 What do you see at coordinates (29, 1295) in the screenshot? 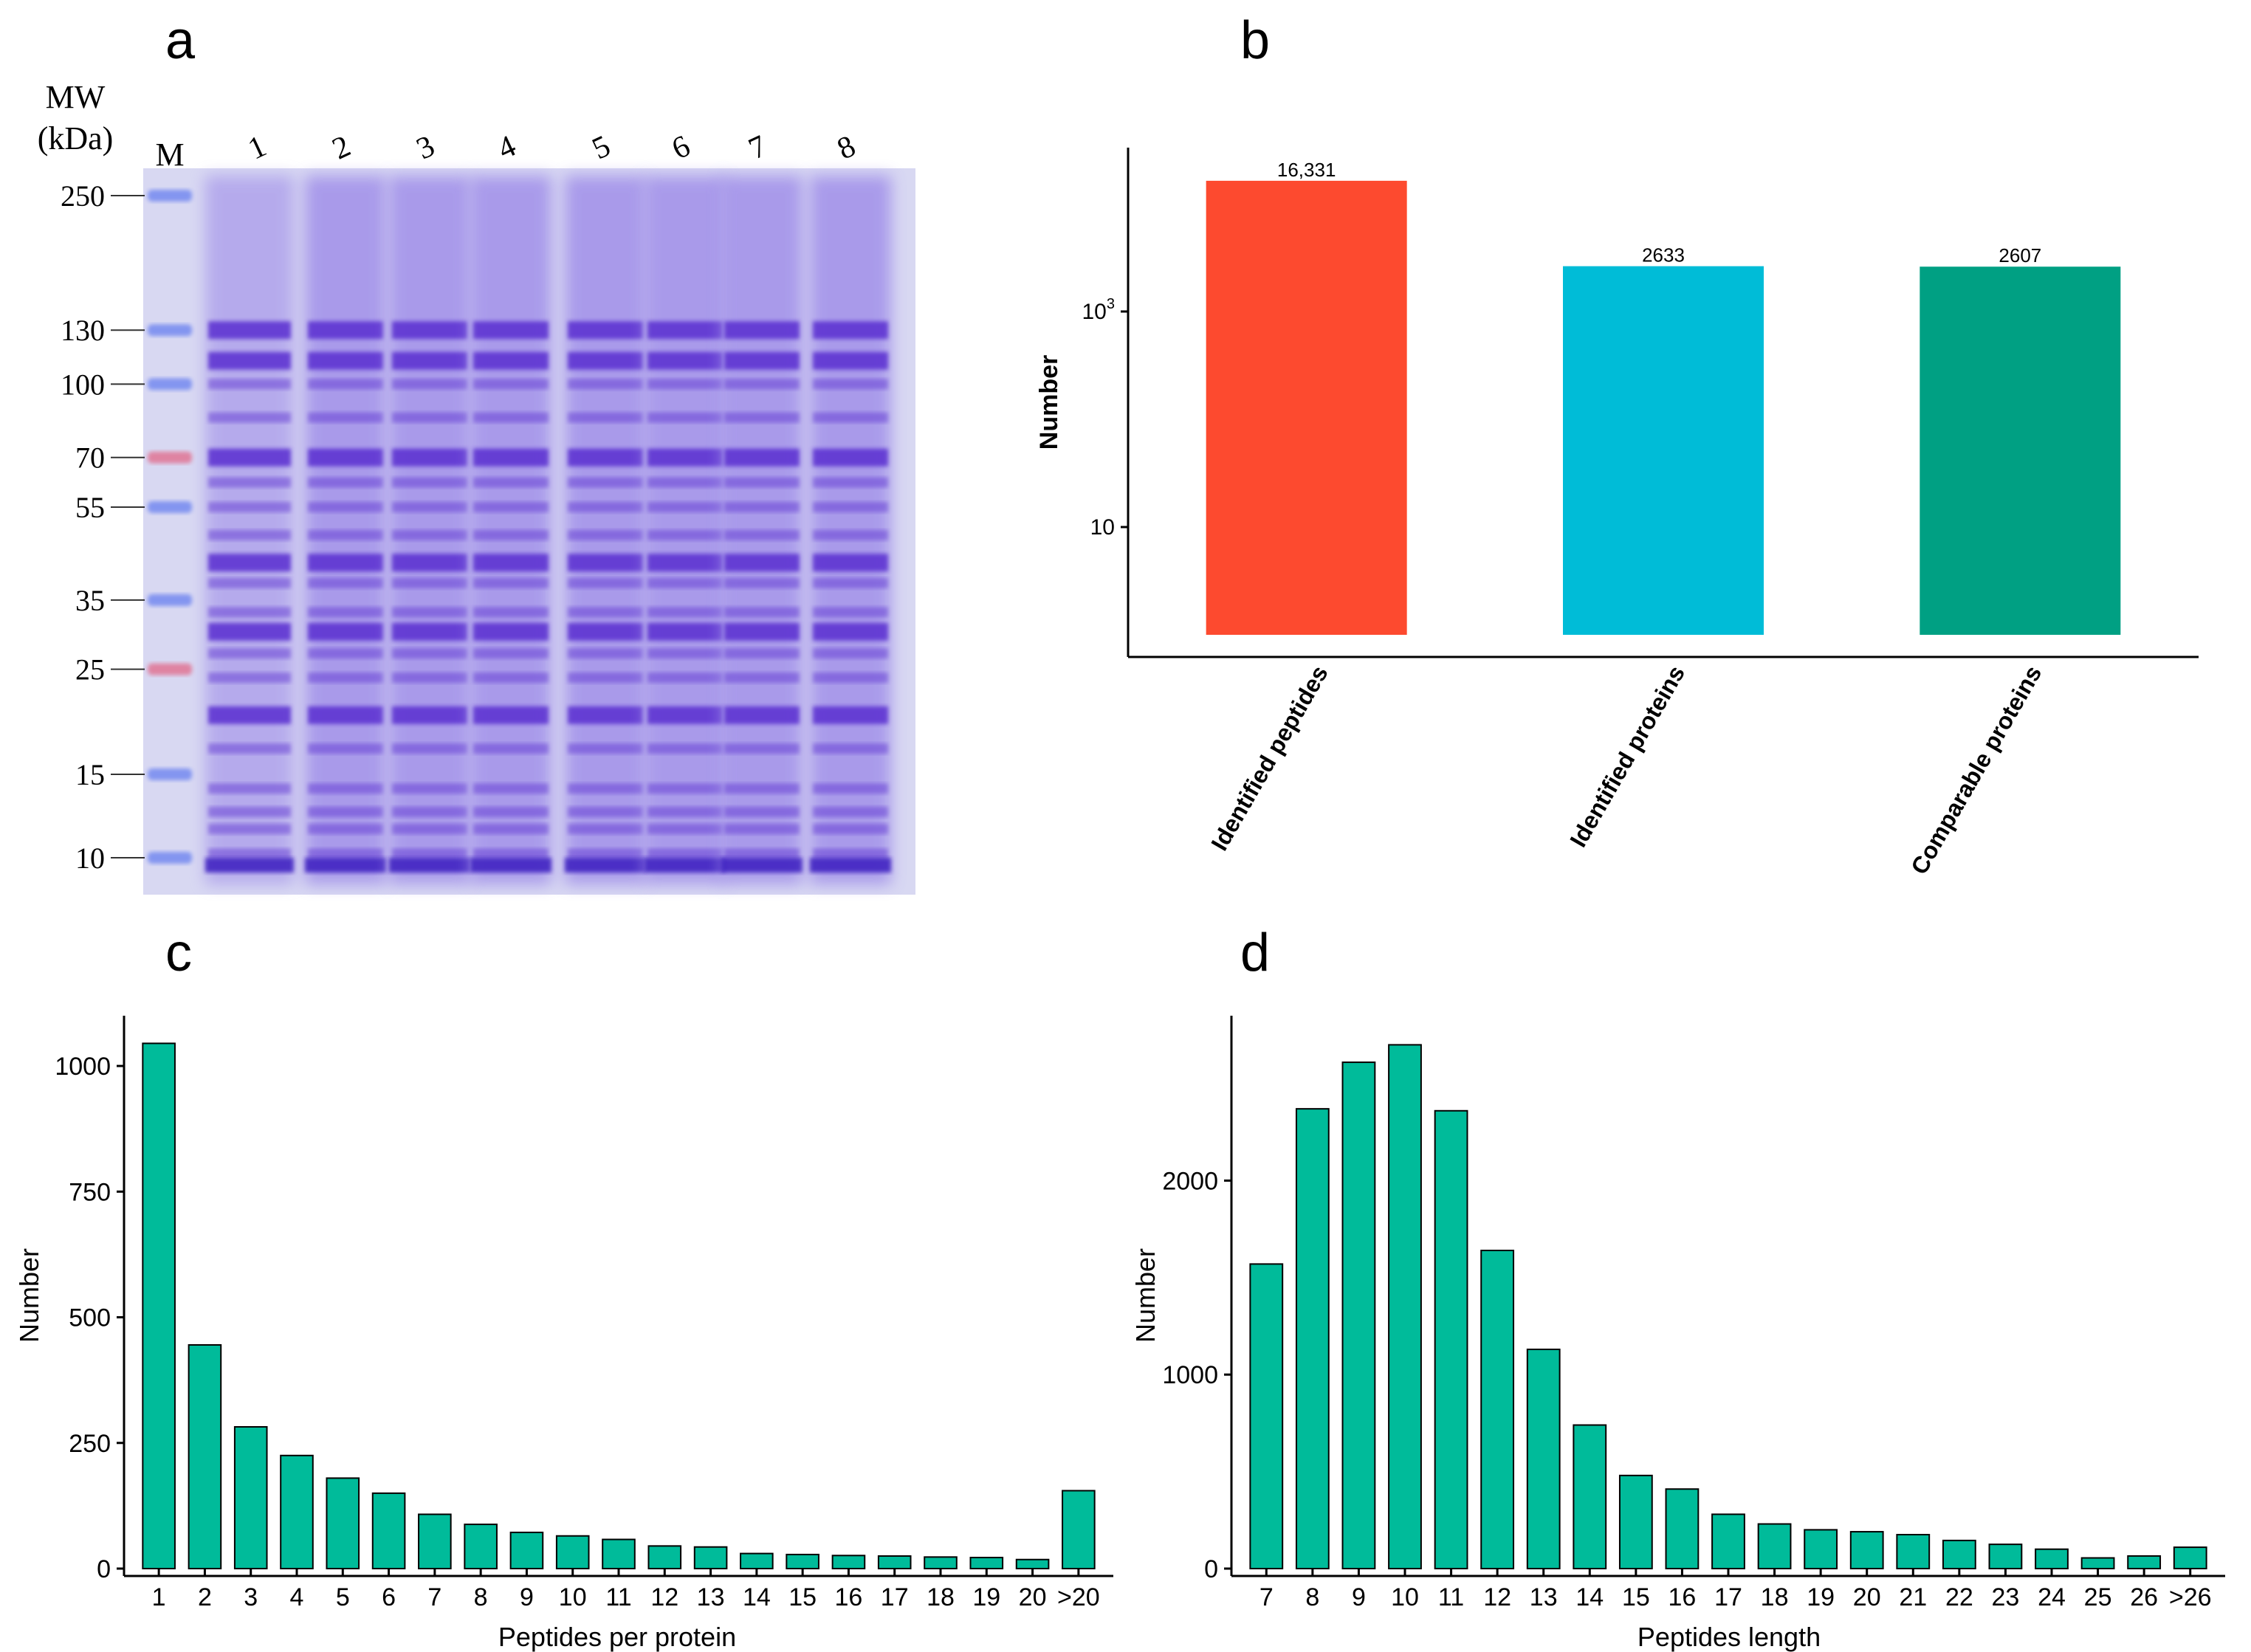
I see `chart-c-y-label: Number` at bounding box center [29, 1295].